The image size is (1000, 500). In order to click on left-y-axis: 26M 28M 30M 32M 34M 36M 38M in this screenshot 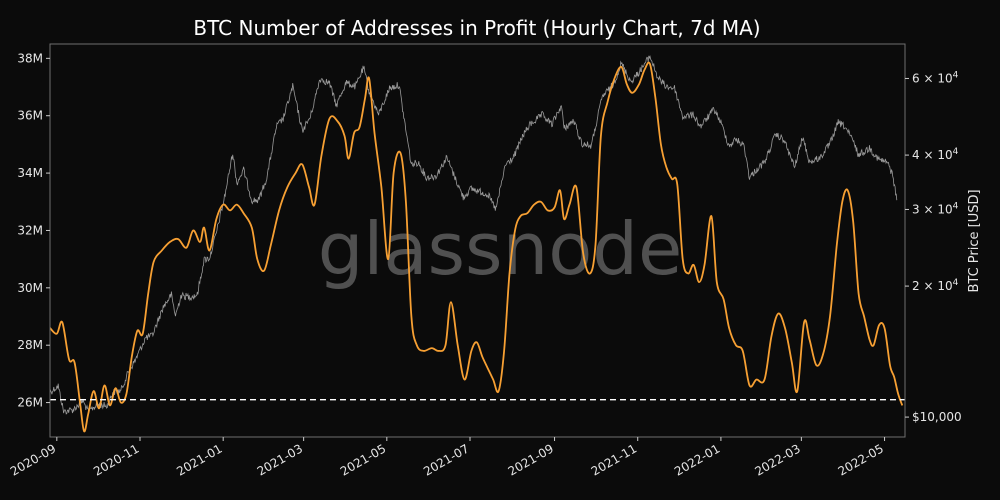, I will do `click(33, 230)`.